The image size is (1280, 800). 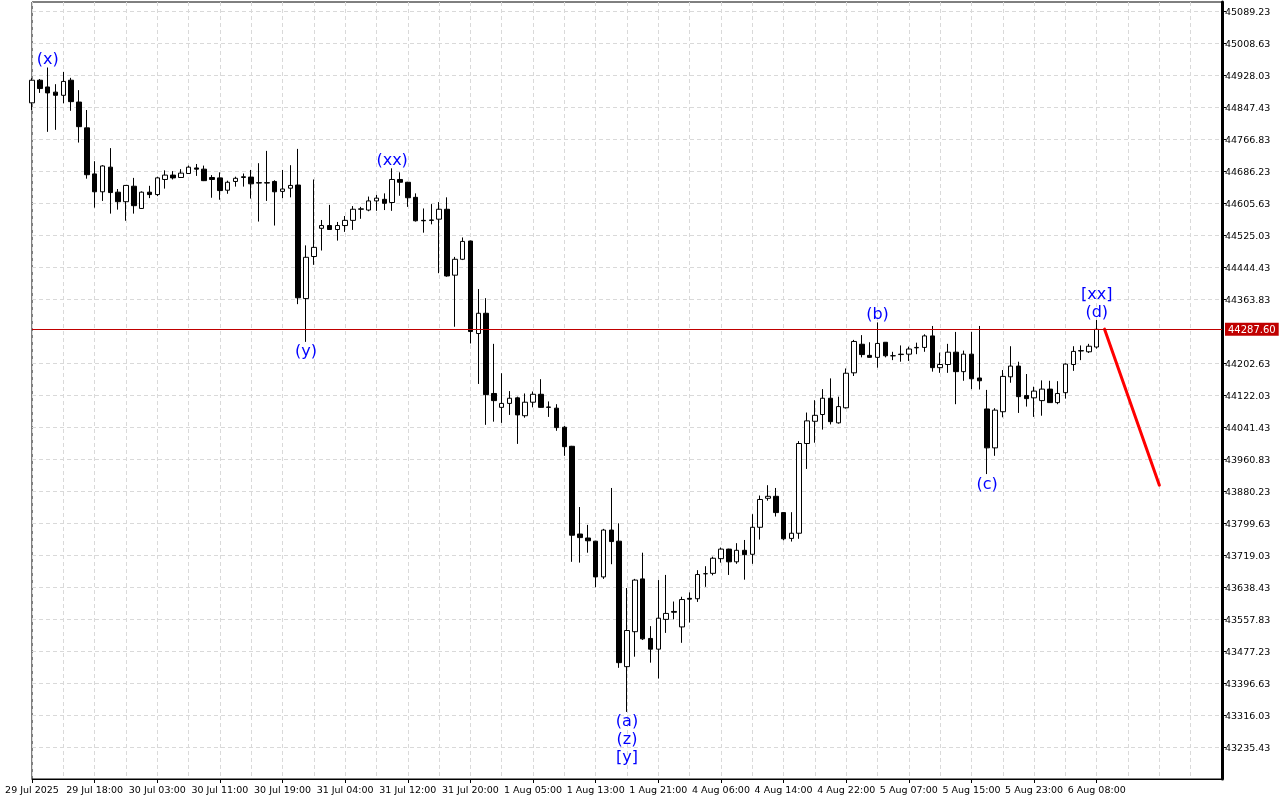 I want to click on annotation: (z), so click(x=627, y=739).